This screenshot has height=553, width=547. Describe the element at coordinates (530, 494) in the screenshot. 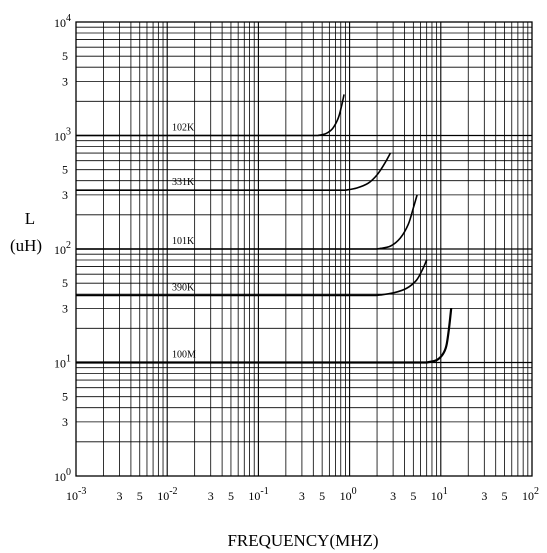

I see `x-tick-label: 10²` at that location.